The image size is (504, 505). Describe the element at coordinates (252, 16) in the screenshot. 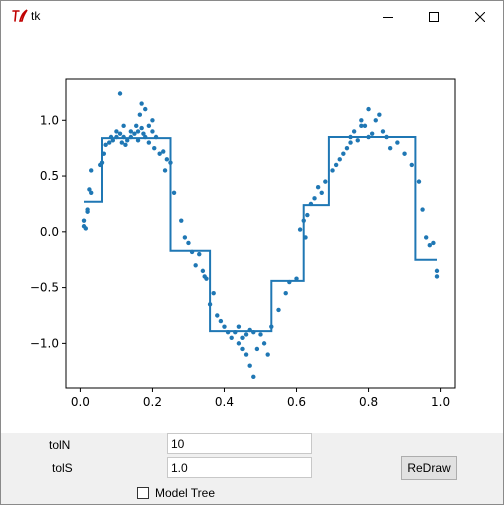

I see `title-bar: tk` at that location.